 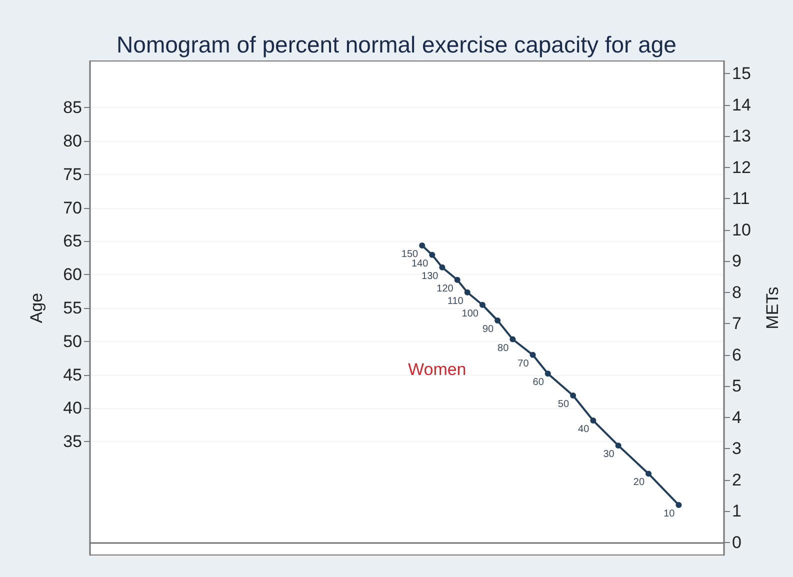 I want to click on y2-tick-label: 6, so click(x=737, y=354).